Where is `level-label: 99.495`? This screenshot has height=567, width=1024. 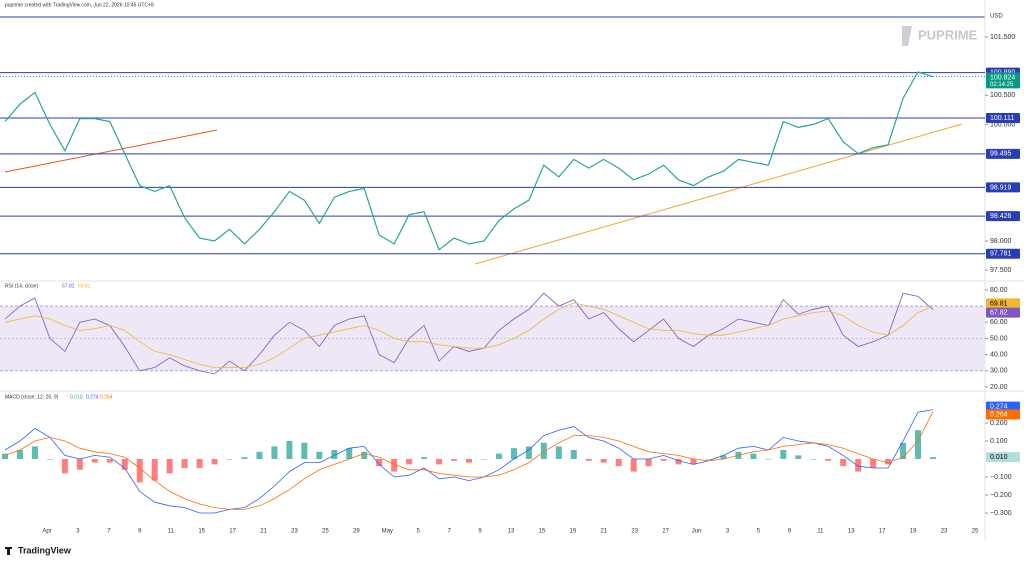 level-label: 99.495 is located at coordinates (1001, 154).